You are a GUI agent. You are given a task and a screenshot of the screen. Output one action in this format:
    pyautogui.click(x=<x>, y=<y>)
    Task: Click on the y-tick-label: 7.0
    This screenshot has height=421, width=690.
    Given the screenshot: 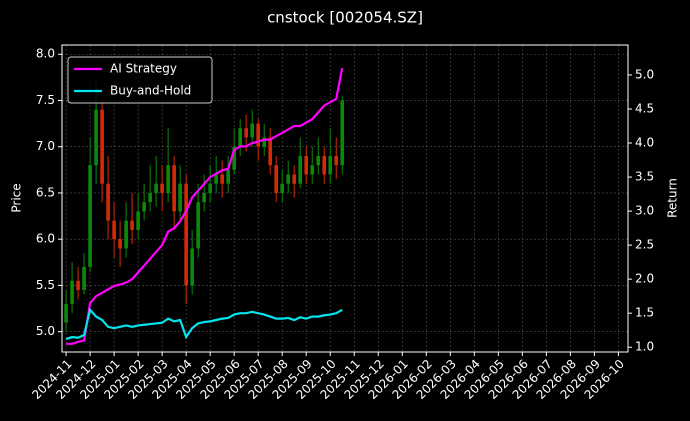 What is the action you would take?
    pyautogui.click(x=45, y=146)
    